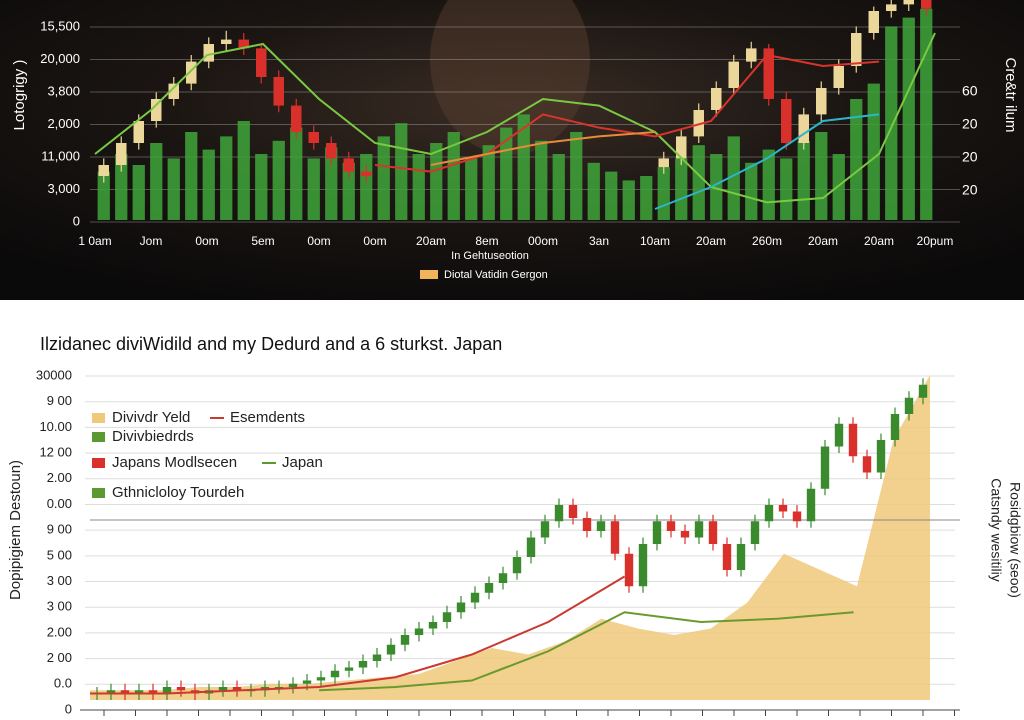  What do you see at coordinates (54, 374) in the screenshot?
I see `y-tick-label: 30000` at bounding box center [54, 374].